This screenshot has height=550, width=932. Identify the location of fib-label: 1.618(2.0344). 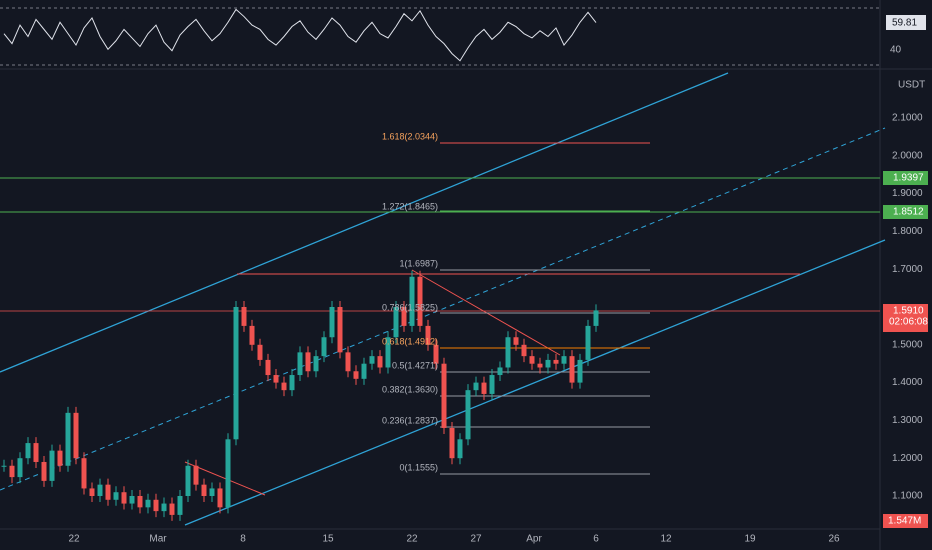
(410, 136).